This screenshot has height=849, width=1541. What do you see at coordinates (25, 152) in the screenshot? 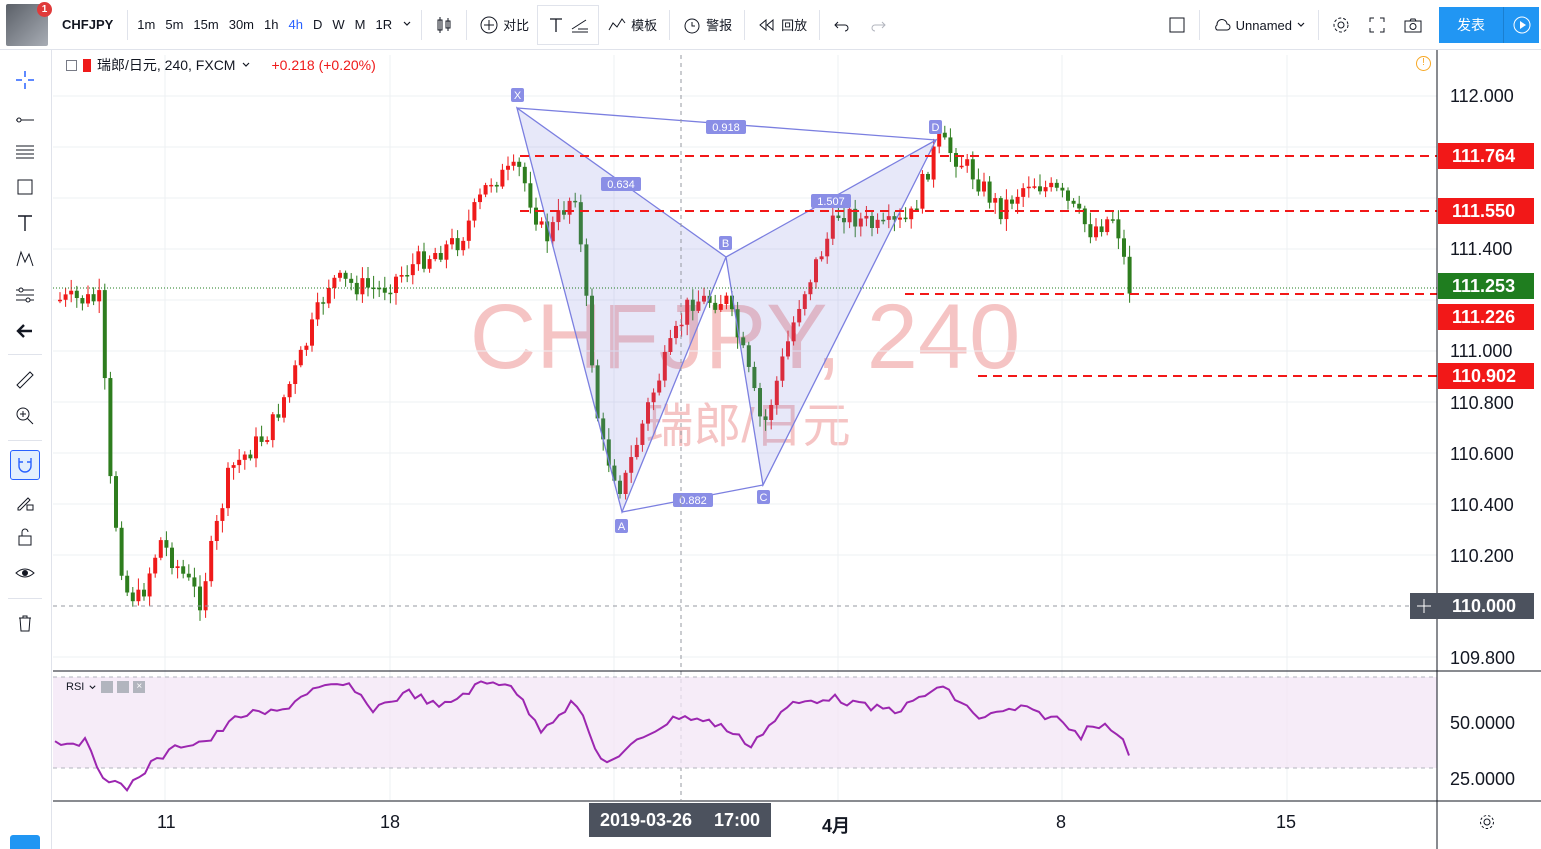
I see `fib-tool` at bounding box center [25, 152].